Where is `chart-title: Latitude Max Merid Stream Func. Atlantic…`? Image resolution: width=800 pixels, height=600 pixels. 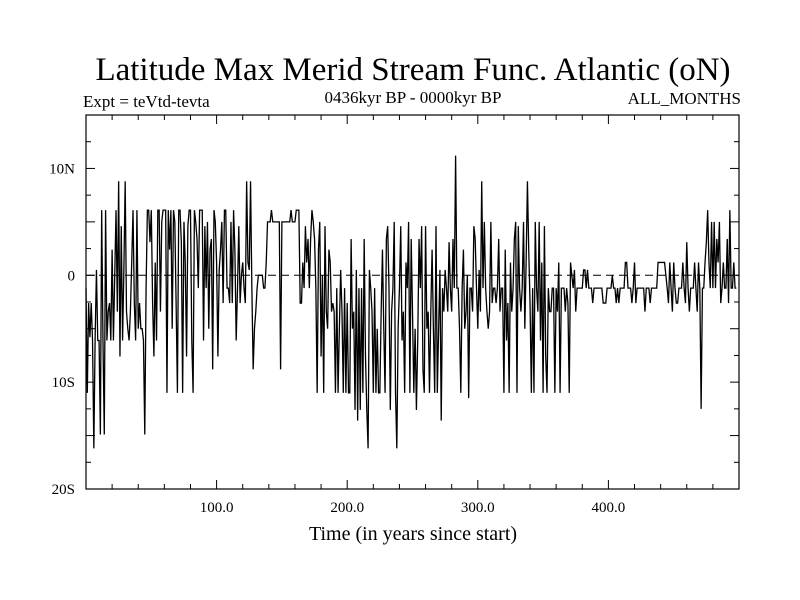
chart-title: Latitude Max Merid Stream Func. Atlantic… is located at coordinates (412, 70).